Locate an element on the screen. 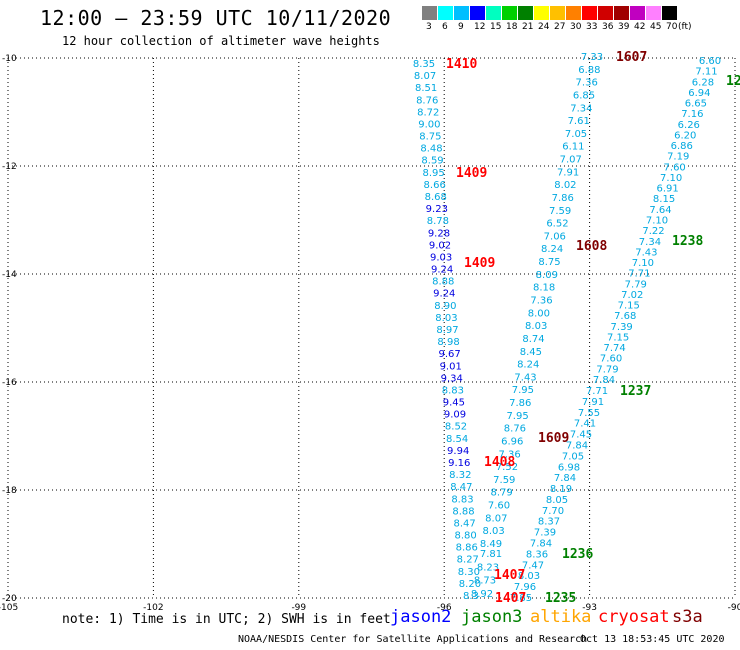  scale-label: 33 is located at coordinates (592, 27).